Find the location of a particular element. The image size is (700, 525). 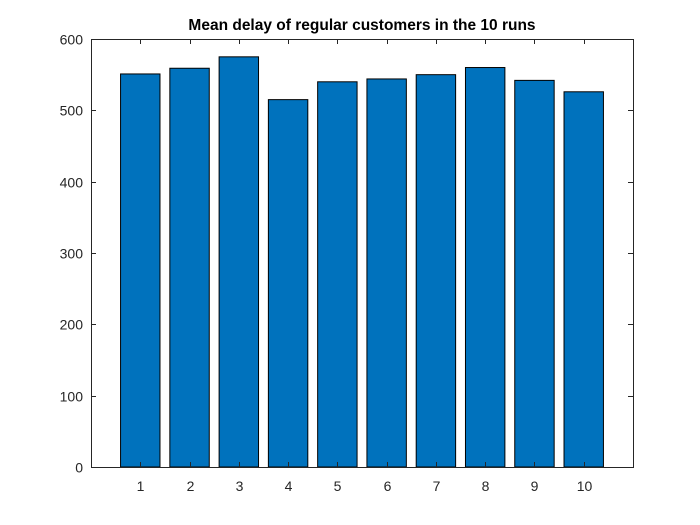

x-tick-label: 7 is located at coordinates (437, 486).